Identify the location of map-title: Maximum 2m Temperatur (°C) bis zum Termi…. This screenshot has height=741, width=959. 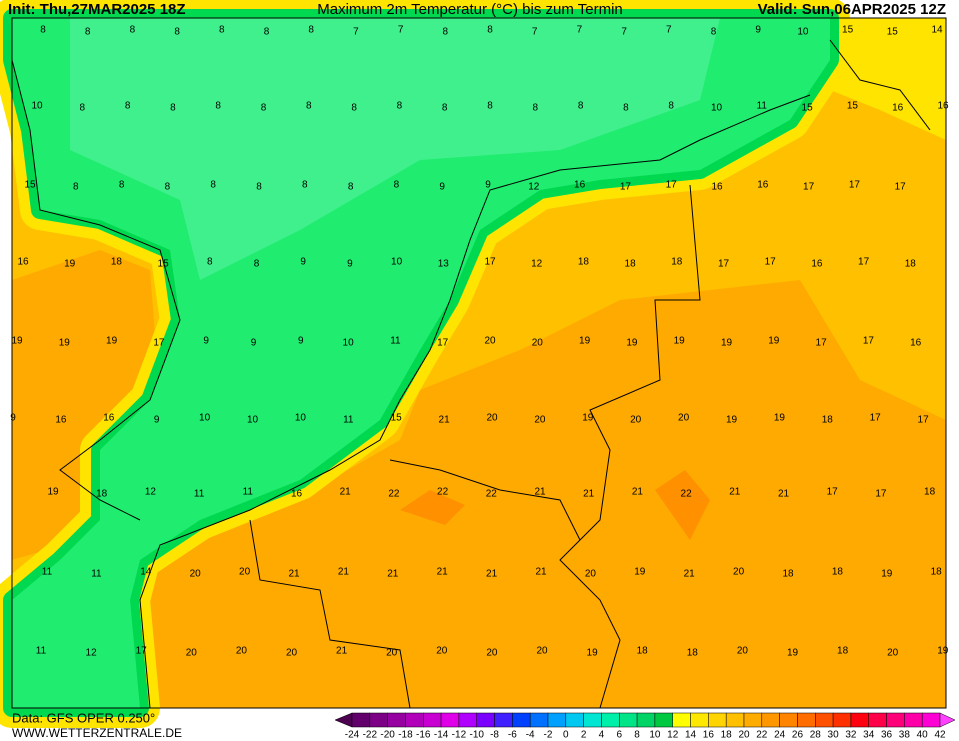
(470, 9).